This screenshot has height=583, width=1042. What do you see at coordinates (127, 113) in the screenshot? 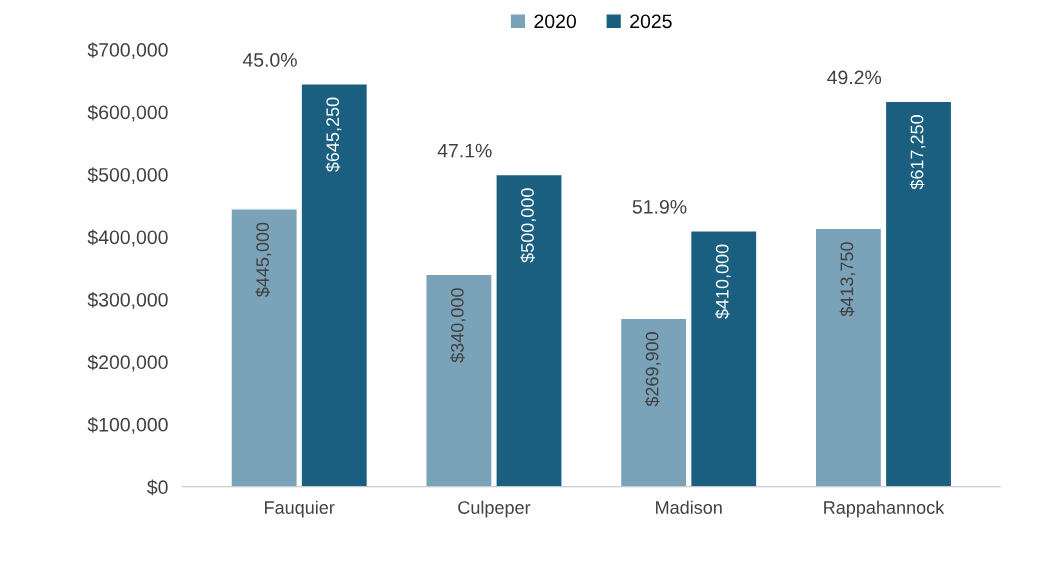
I see `y-tick-label: $600,000` at bounding box center [127, 113].